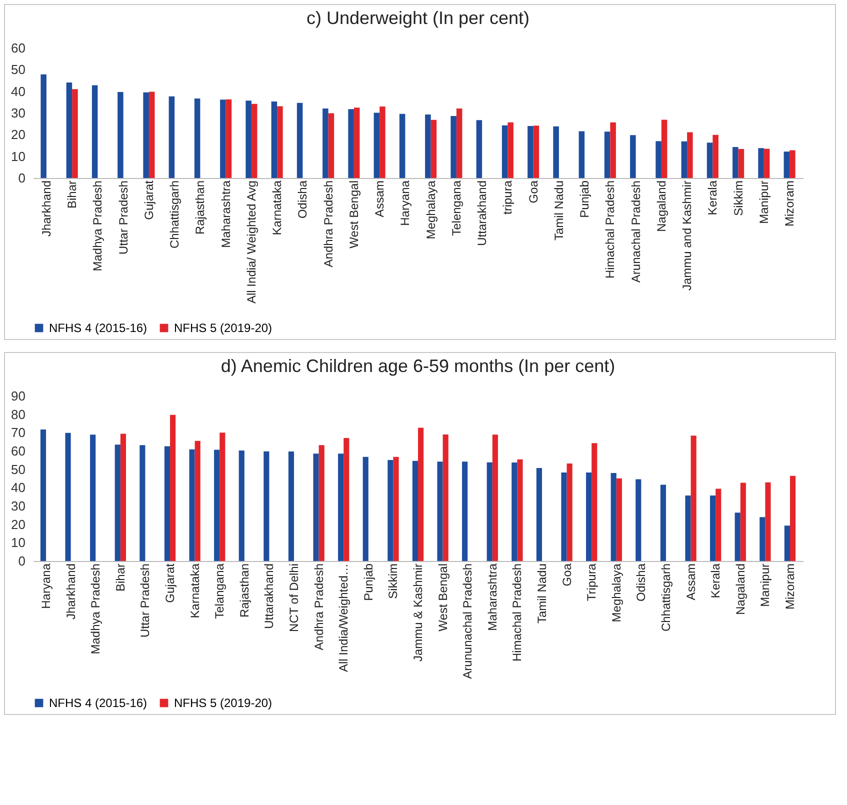  Describe the element at coordinates (18, 451) in the screenshot. I see `y-tick-label: 60` at that location.